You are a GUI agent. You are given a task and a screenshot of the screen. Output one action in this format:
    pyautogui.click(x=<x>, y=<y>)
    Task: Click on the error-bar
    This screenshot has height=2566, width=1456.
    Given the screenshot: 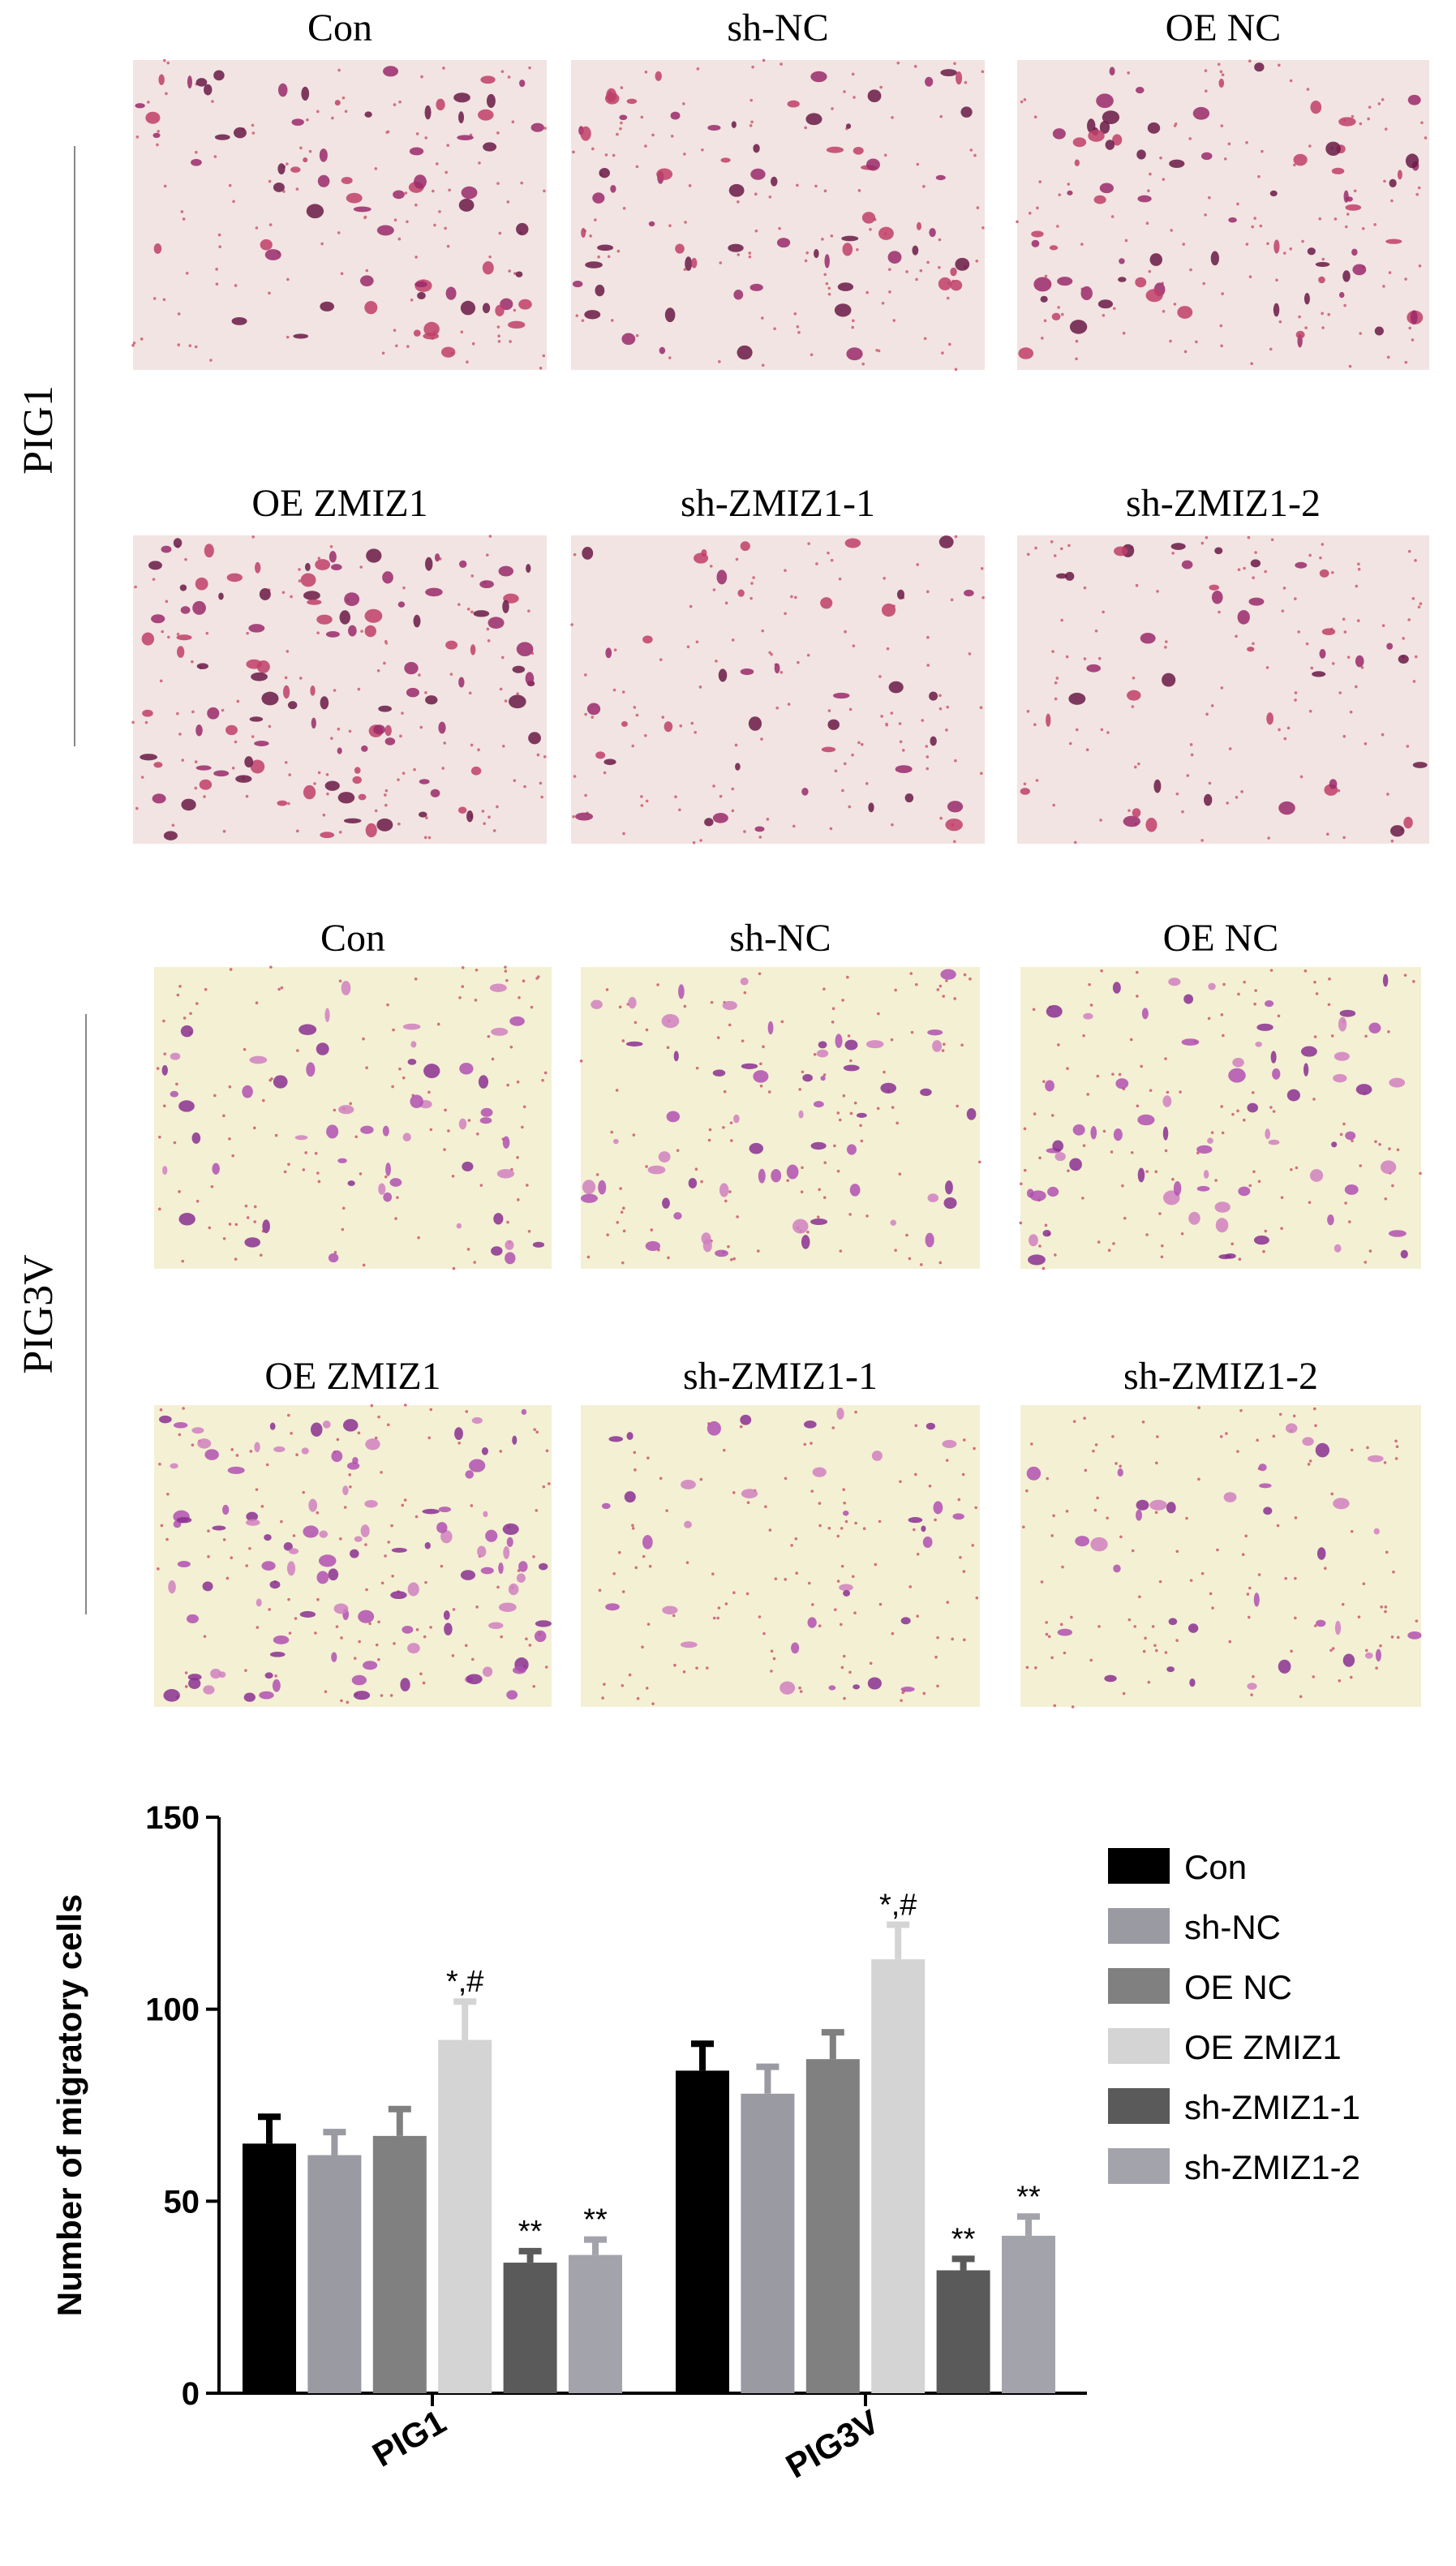 What is the action you would take?
    pyautogui.click(x=596, y=2245)
    